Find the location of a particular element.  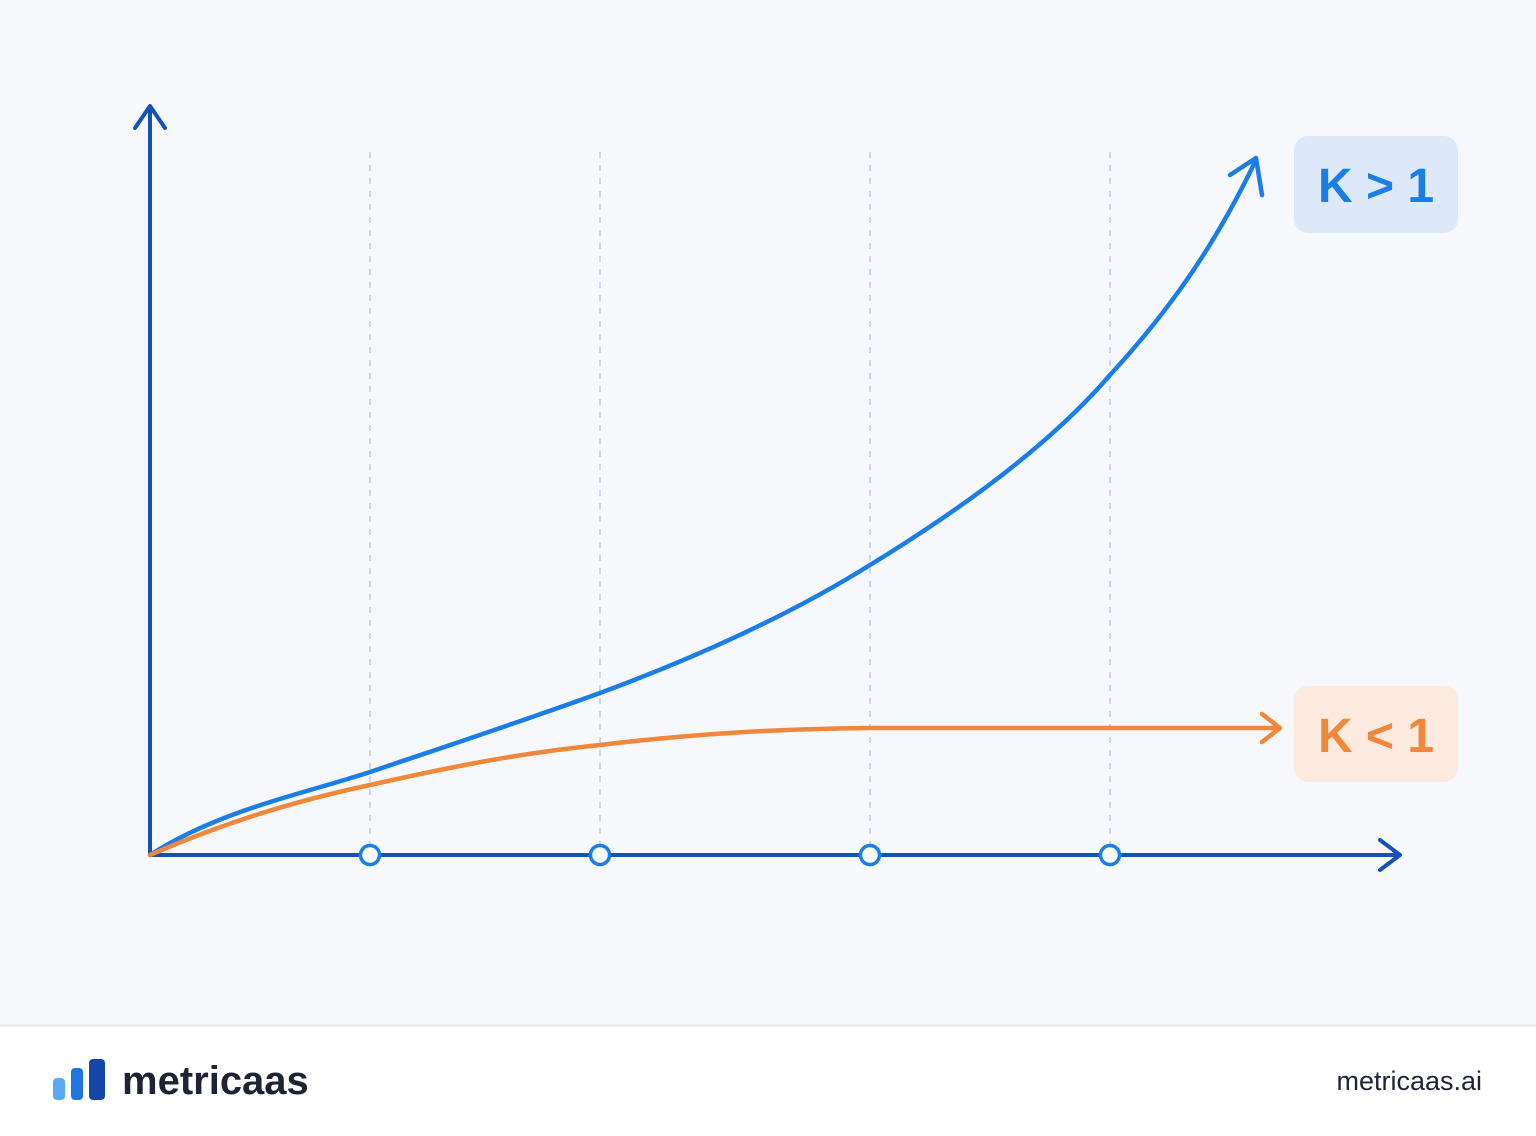

label-high: K > 1 is located at coordinates (1376, 186).